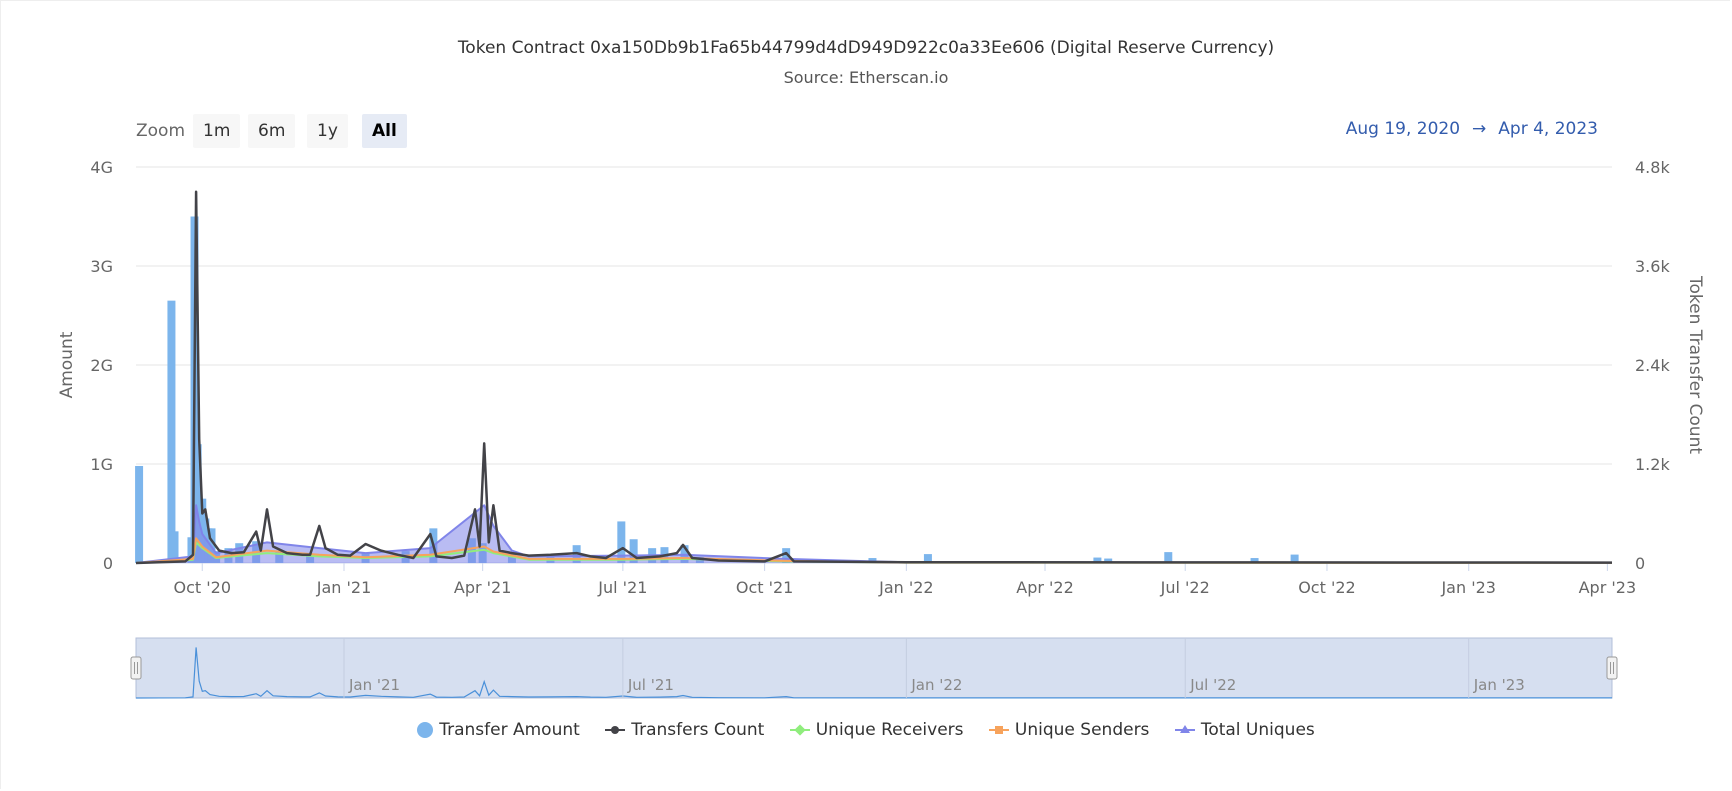 This screenshot has width=1732, height=791. What do you see at coordinates (1479, 129) in the screenshot?
I see `range-arrow: →` at bounding box center [1479, 129].